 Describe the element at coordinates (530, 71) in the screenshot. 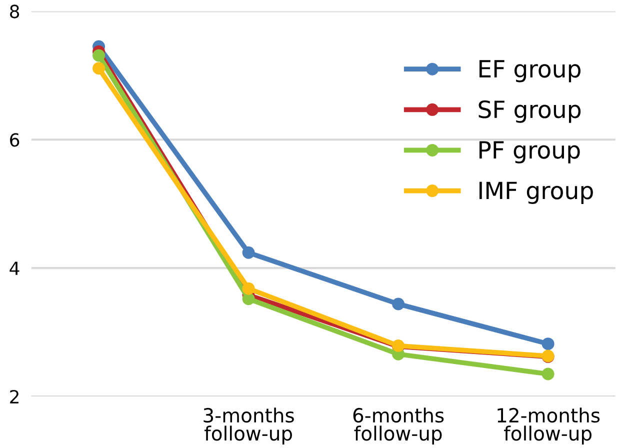

I see `legend-label: EF group` at that location.